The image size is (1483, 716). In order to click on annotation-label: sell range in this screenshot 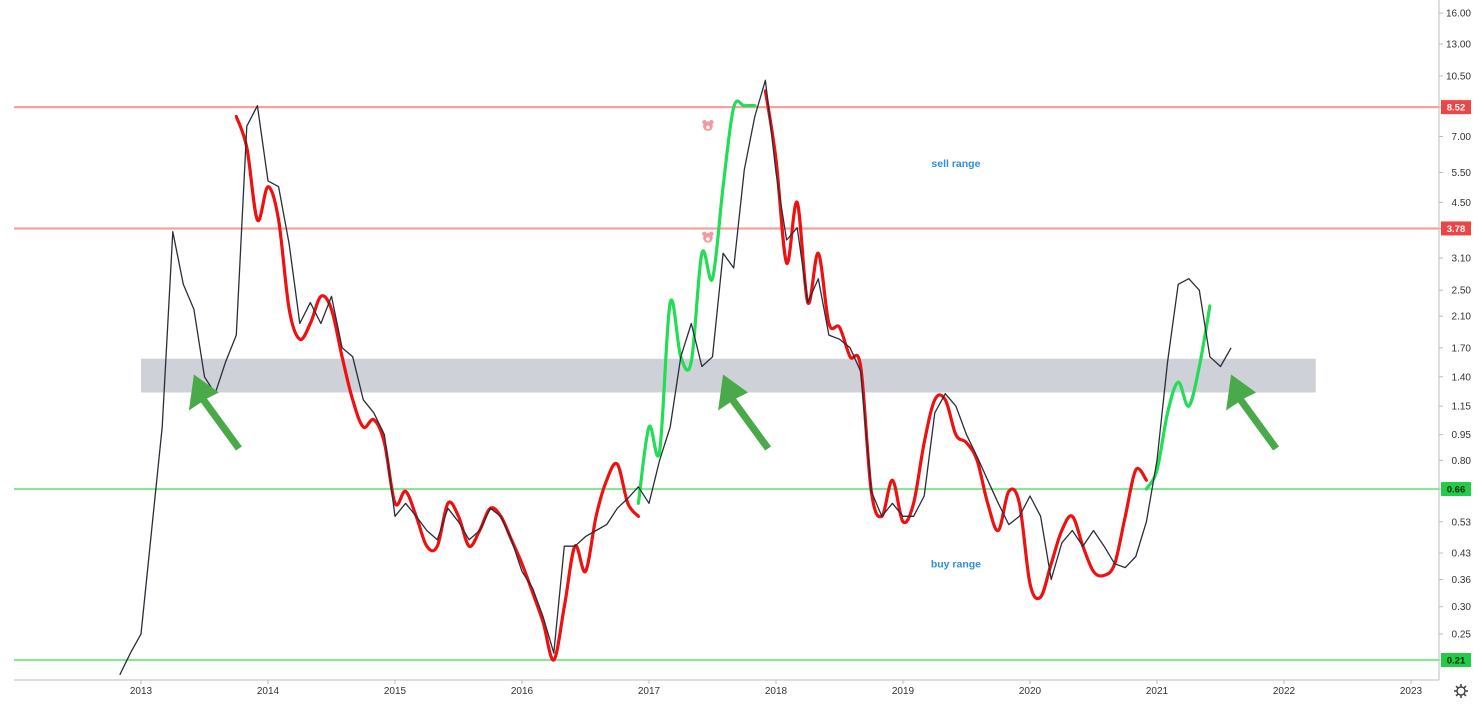, I will do `click(955, 164)`.